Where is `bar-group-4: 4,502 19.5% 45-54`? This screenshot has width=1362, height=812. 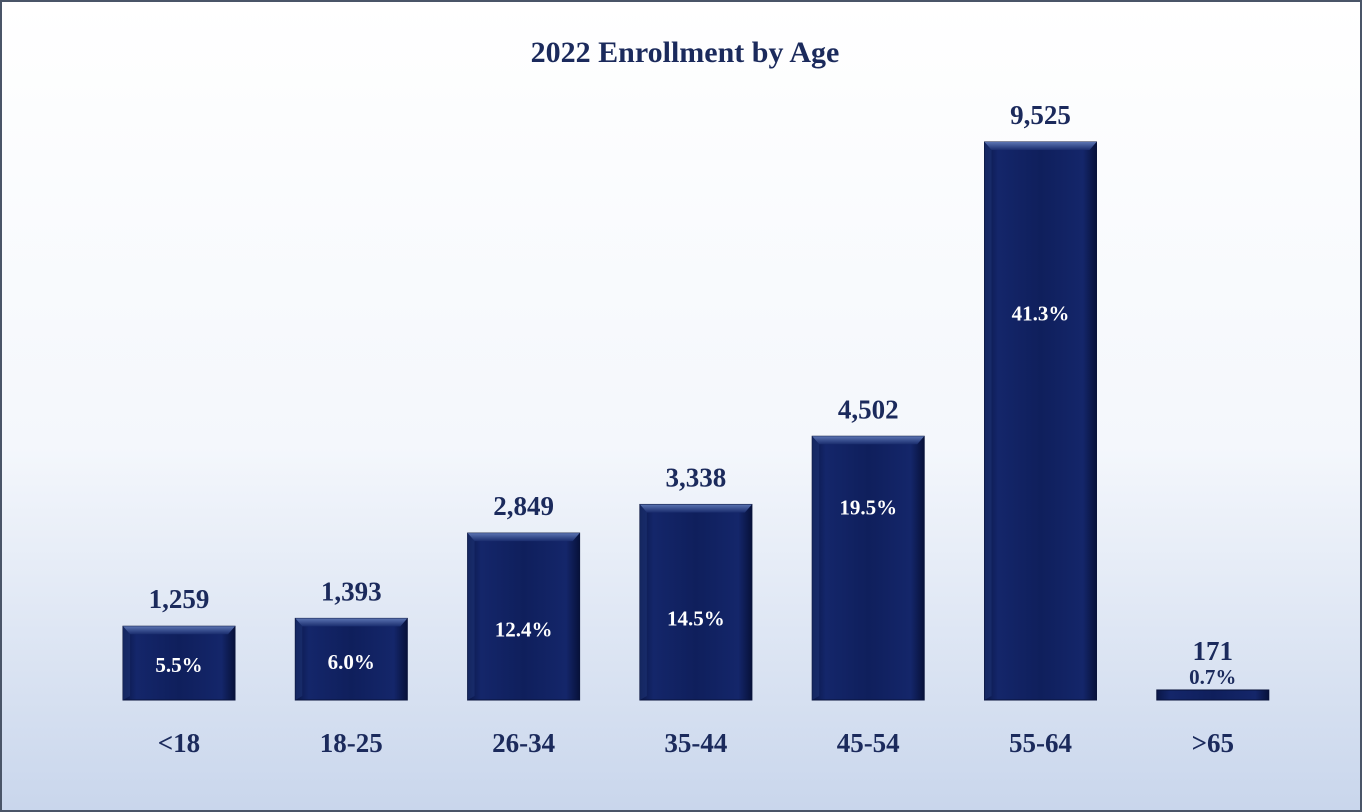 bar-group-4: 4,502 19.5% 45-54 is located at coordinates (868, 576).